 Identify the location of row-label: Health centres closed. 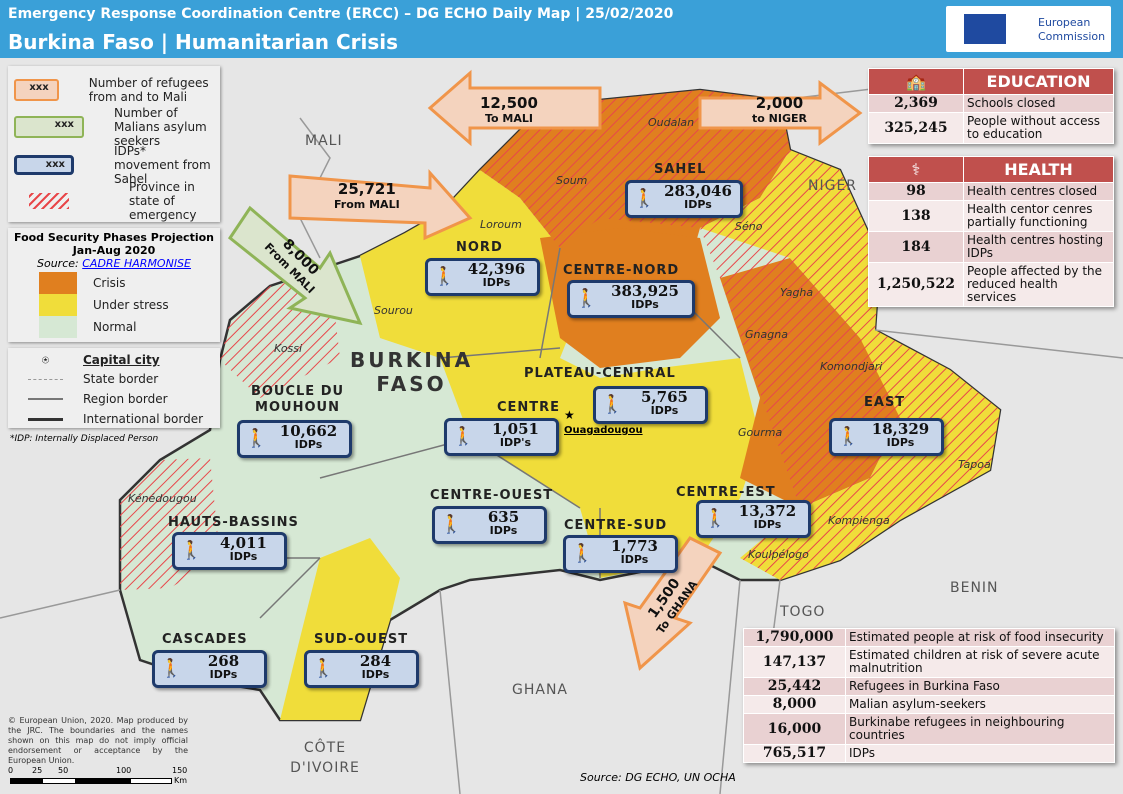
(1038, 191).